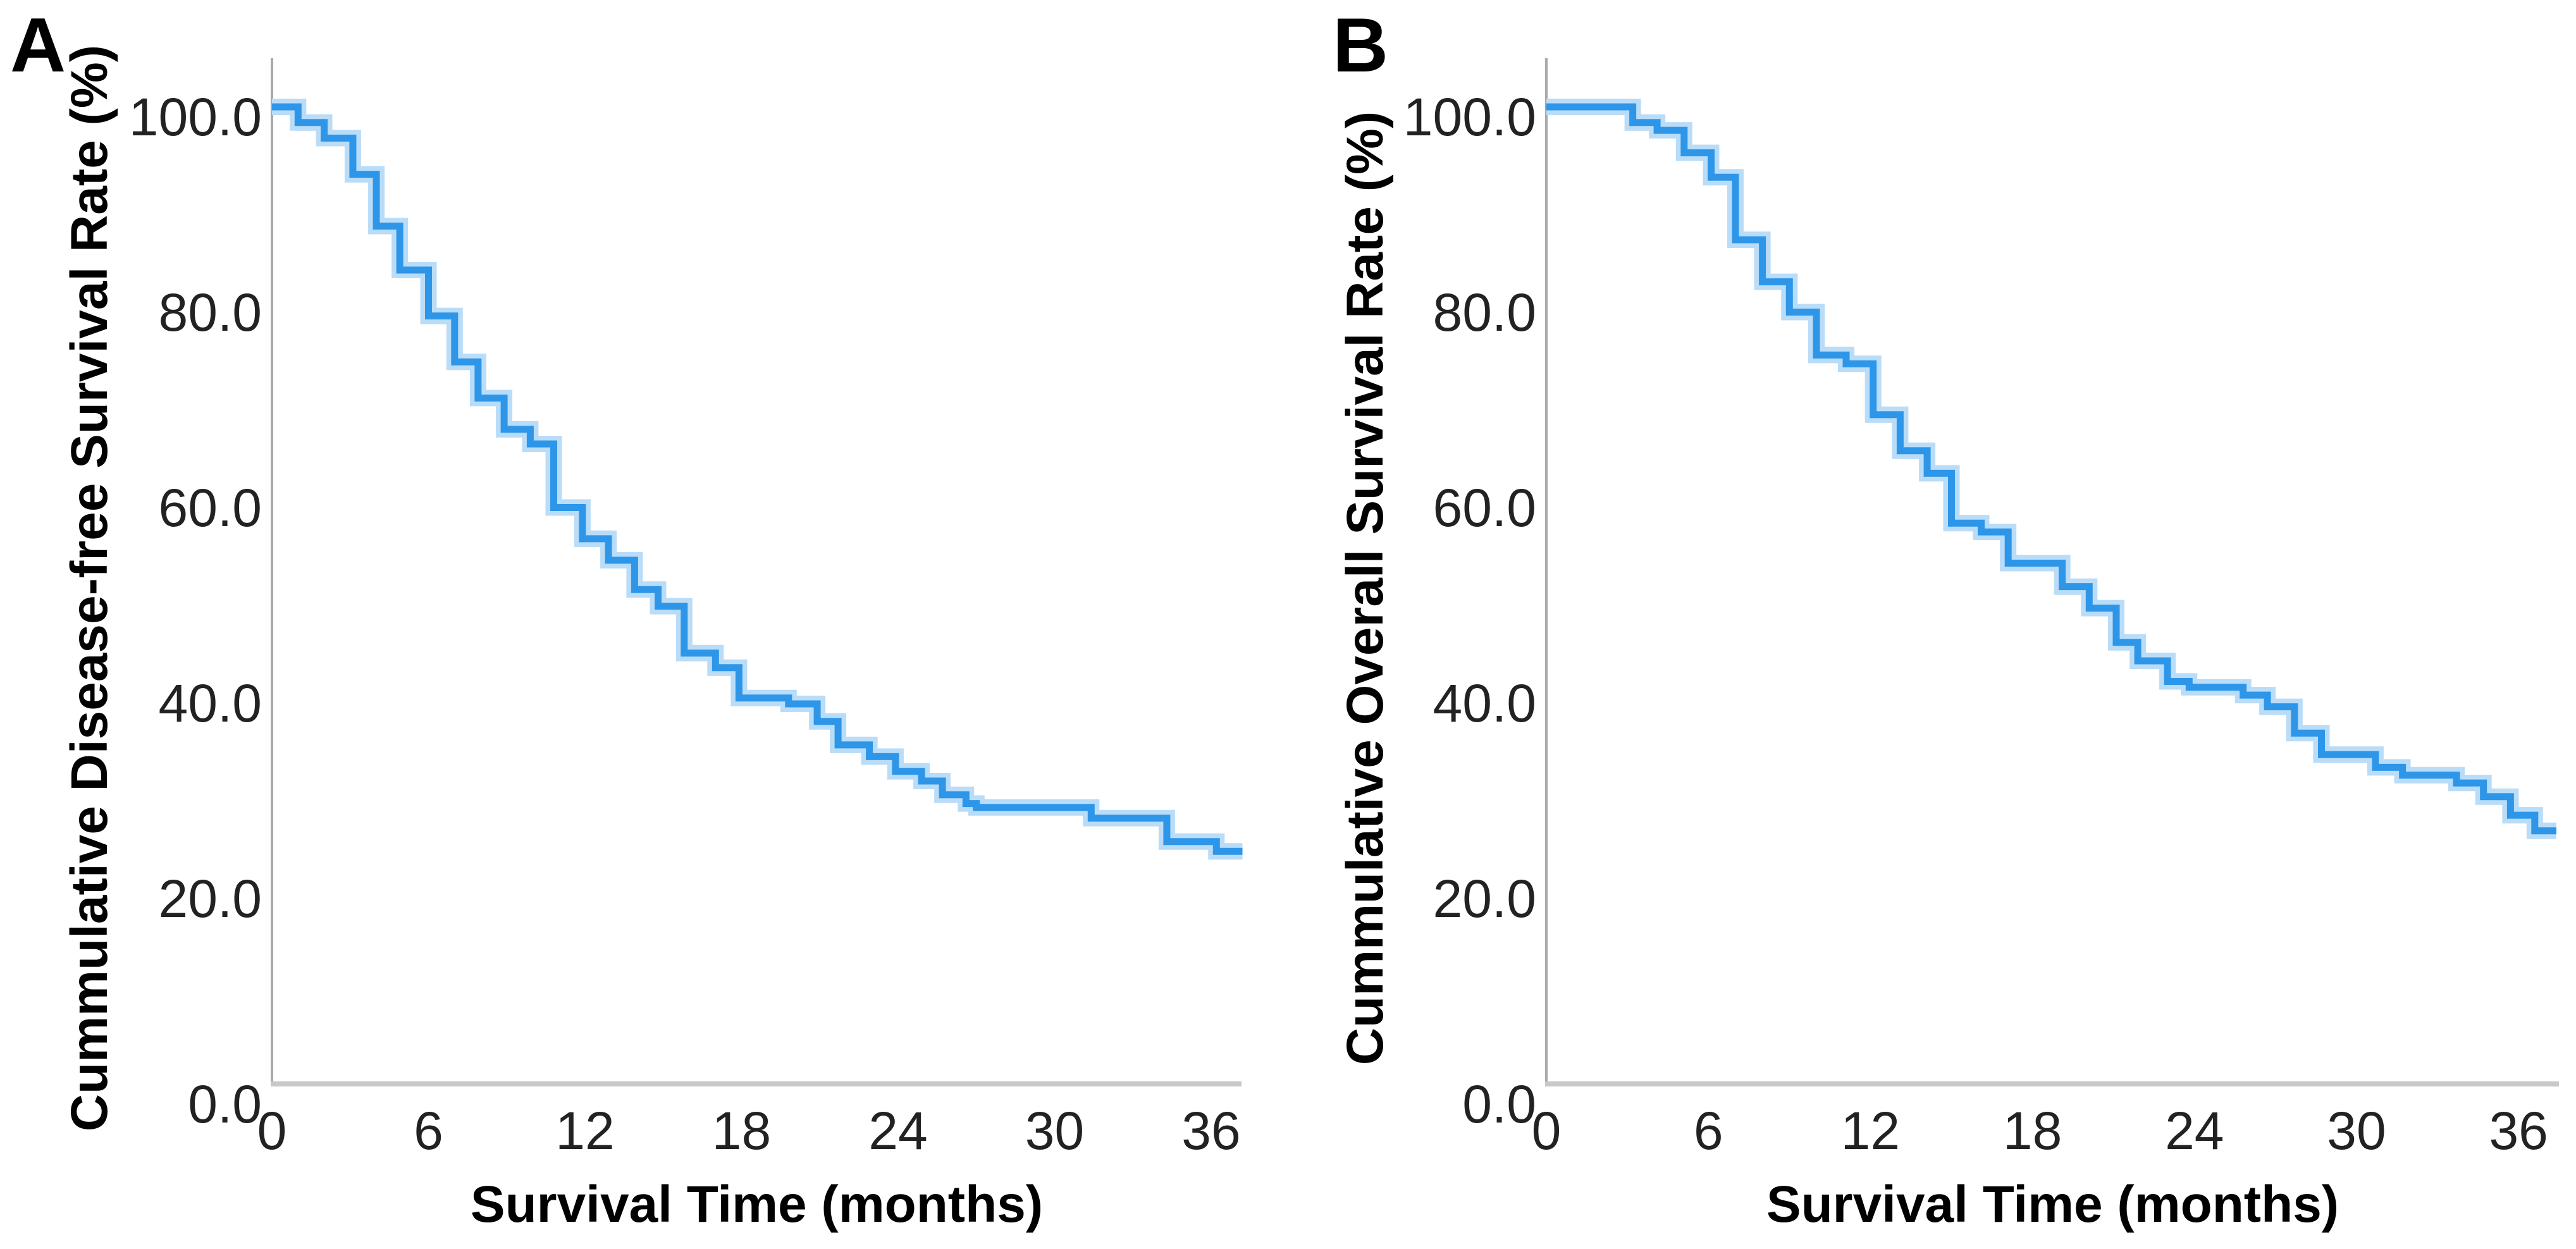 The height and width of the screenshot is (1249, 2576). I want to click on panel-letter-b: B, so click(1361, 45).